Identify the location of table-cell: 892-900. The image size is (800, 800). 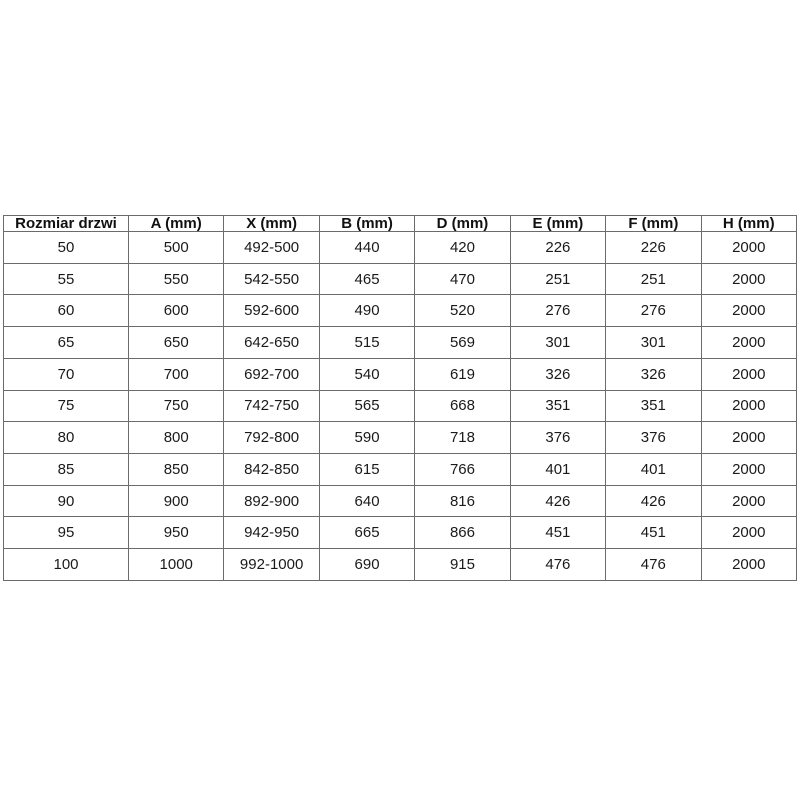
(271, 501).